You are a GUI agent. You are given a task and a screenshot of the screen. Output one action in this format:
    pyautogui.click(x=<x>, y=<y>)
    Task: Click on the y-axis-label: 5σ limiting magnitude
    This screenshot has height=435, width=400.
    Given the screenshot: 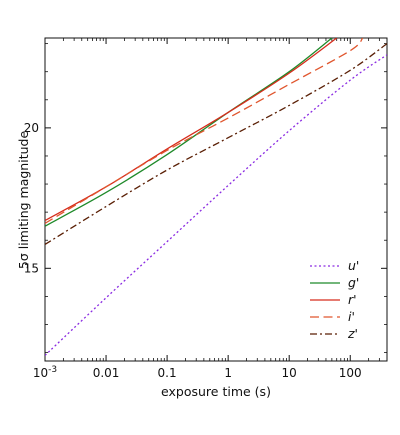 What is the action you would take?
    pyautogui.click(x=23, y=200)
    